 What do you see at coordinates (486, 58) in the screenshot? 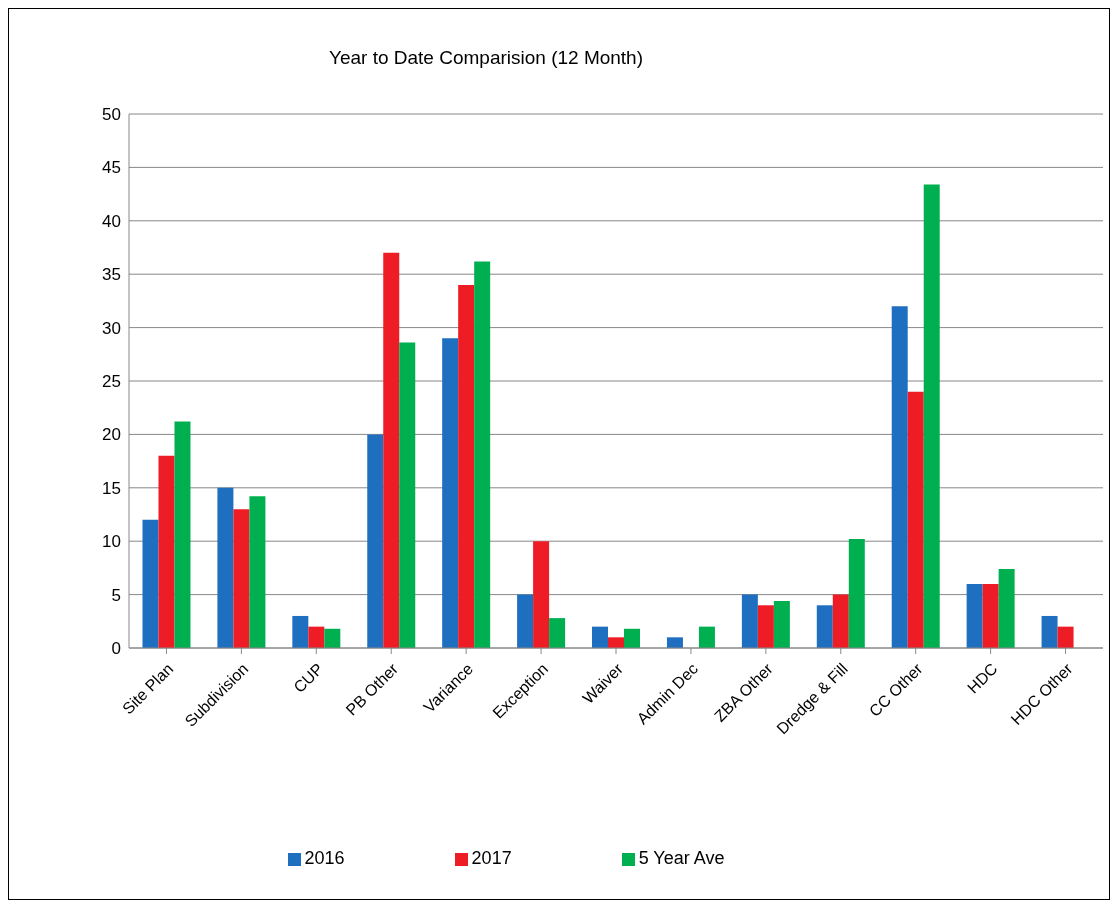
I see `chart-title: Year to Date Comparision (12 Month)` at bounding box center [486, 58].